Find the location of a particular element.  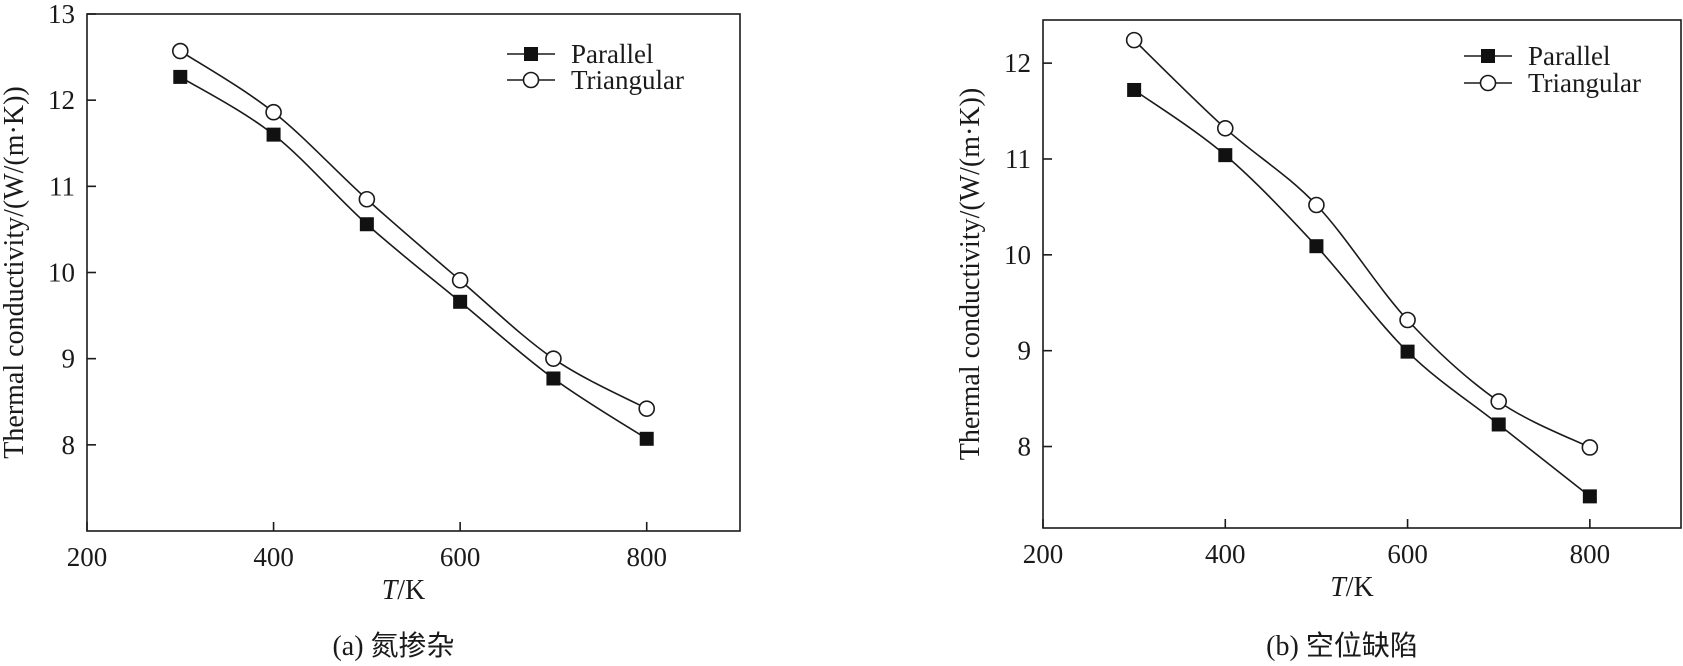

figure-caption: (a) 氮掺杂 is located at coordinates (393, 646).